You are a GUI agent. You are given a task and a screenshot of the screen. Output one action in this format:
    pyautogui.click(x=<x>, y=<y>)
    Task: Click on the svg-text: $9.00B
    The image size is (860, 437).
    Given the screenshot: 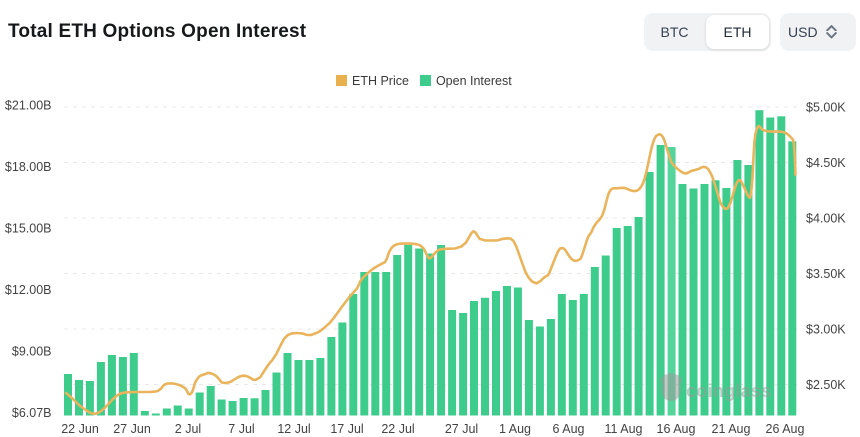 What is the action you would take?
    pyautogui.click(x=32, y=352)
    